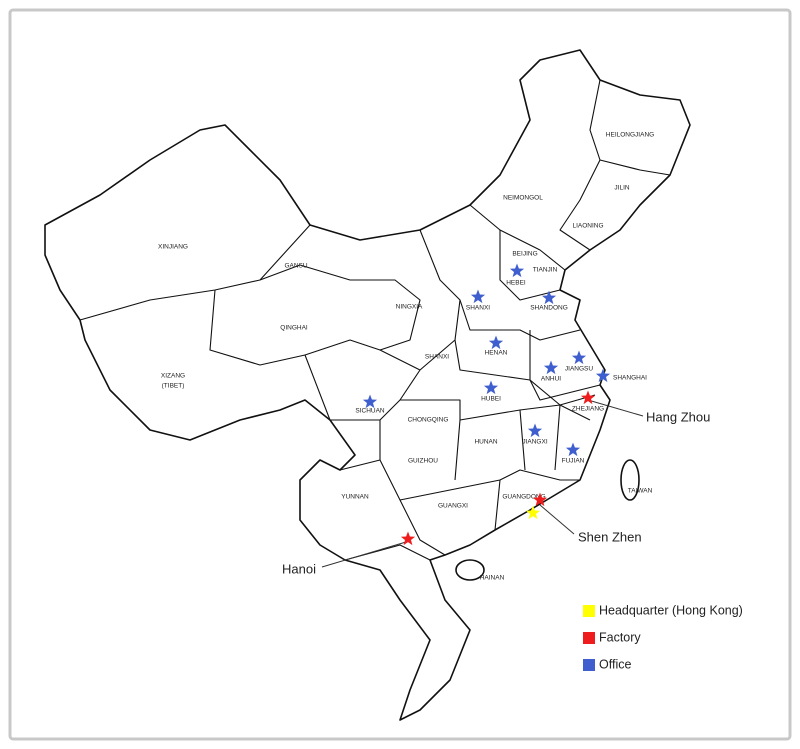 The width and height of the screenshot is (800, 749). What do you see at coordinates (610, 536) in the screenshot?
I see `city-callout: Shen Zhen` at bounding box center [610, 536].